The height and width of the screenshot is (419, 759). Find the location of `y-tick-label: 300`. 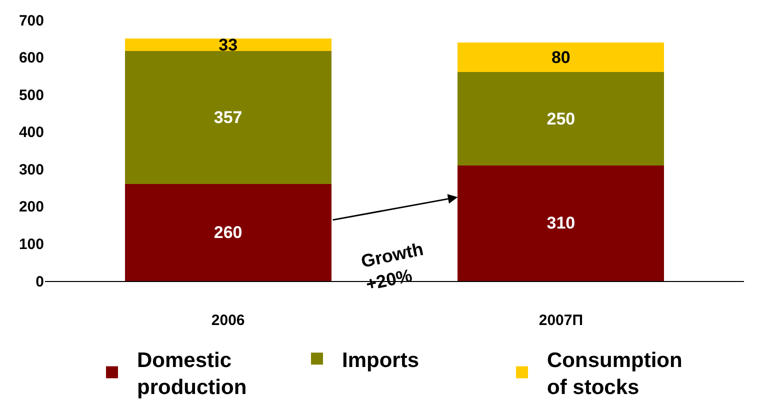

y-tick-label: 300 is located at coordinates (31, 169).